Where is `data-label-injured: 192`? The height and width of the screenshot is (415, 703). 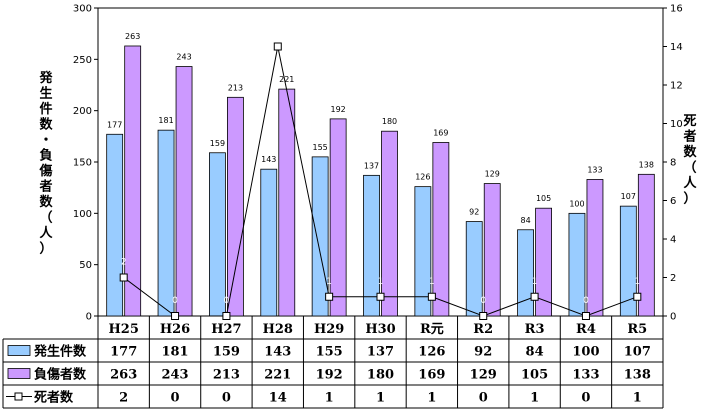 data-label-injured: 192 is located at coordinates (337, 109).